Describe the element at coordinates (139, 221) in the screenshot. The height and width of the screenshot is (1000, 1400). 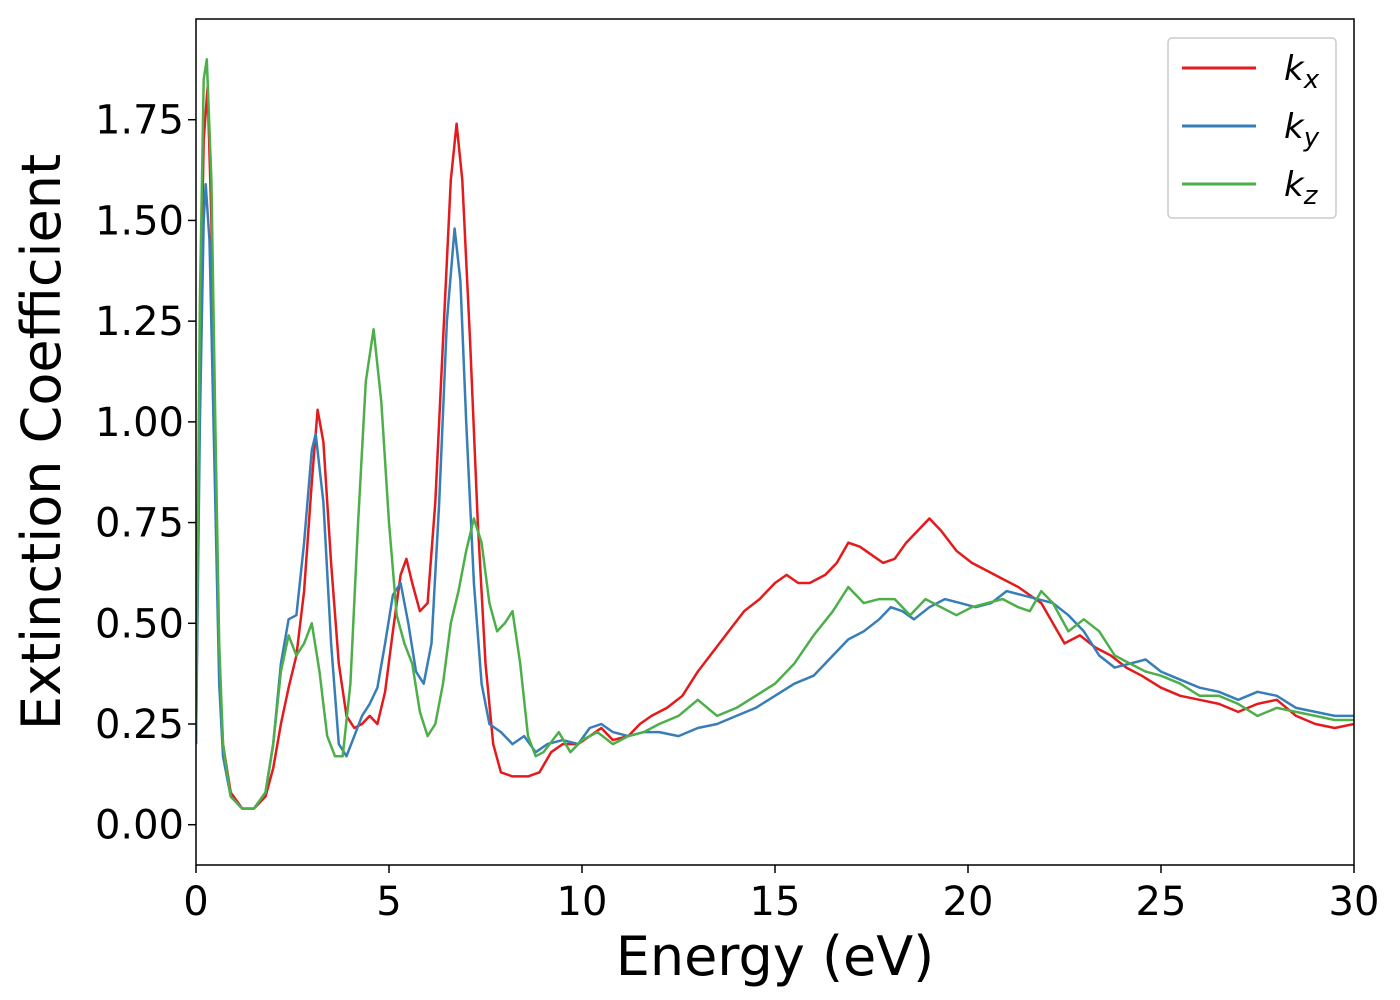
I see `y-tick-label: 1.50` at that location.